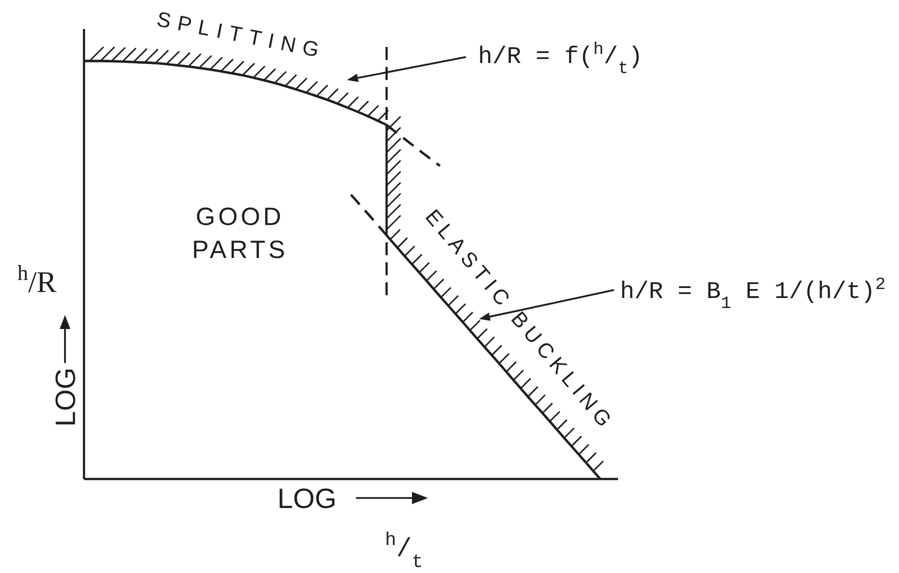 This screenshot has width=899, height=573. Describe the element at coordinates (560, 59) in the screenshot. I see `annotation: h/R = f($^{h}$/$_{t}$)` at that location.